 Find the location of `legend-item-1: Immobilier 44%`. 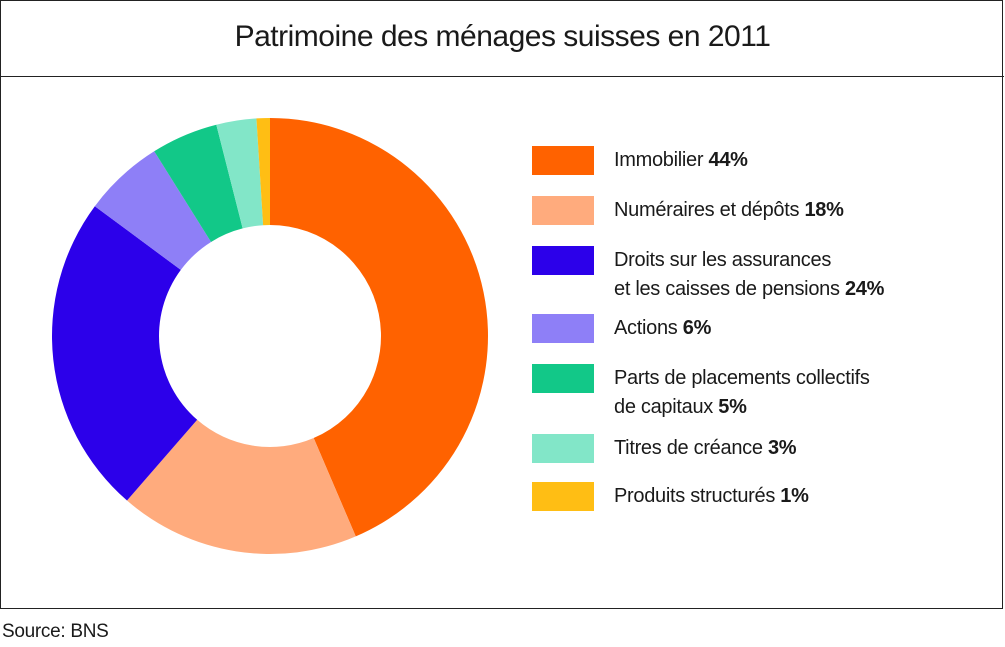

legend-item-1: Immobilier 44% is located at coordinates (640, 160).